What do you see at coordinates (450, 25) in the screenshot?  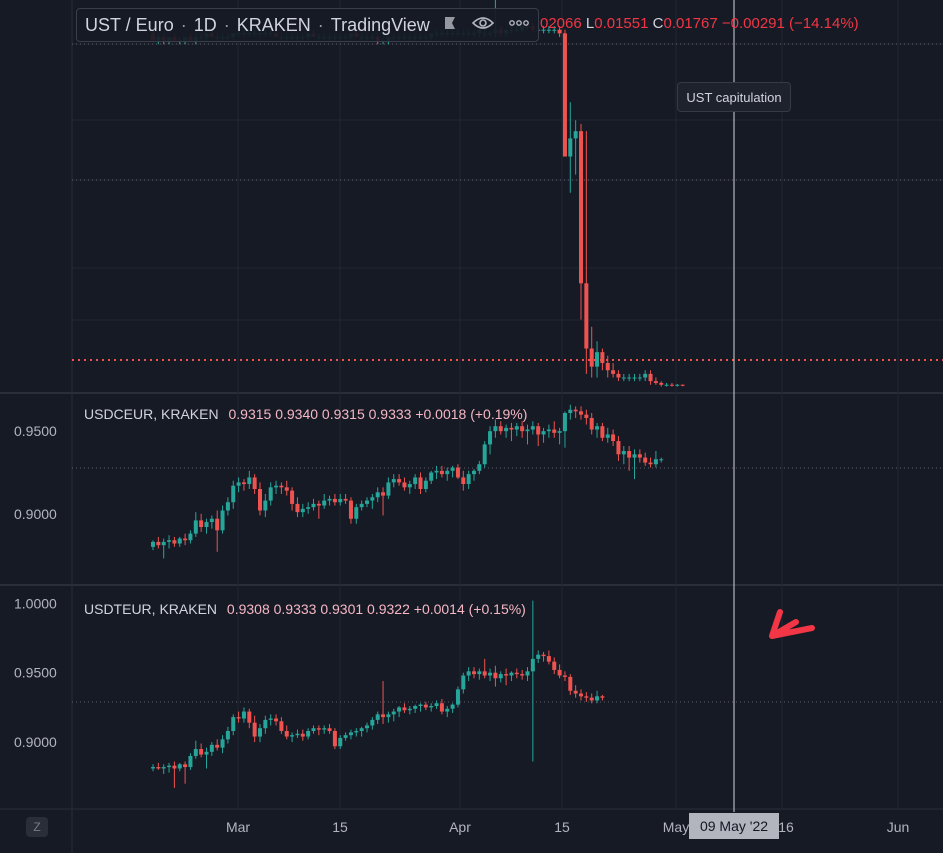 I see `flag-icon` at bounding box center [450, 25].